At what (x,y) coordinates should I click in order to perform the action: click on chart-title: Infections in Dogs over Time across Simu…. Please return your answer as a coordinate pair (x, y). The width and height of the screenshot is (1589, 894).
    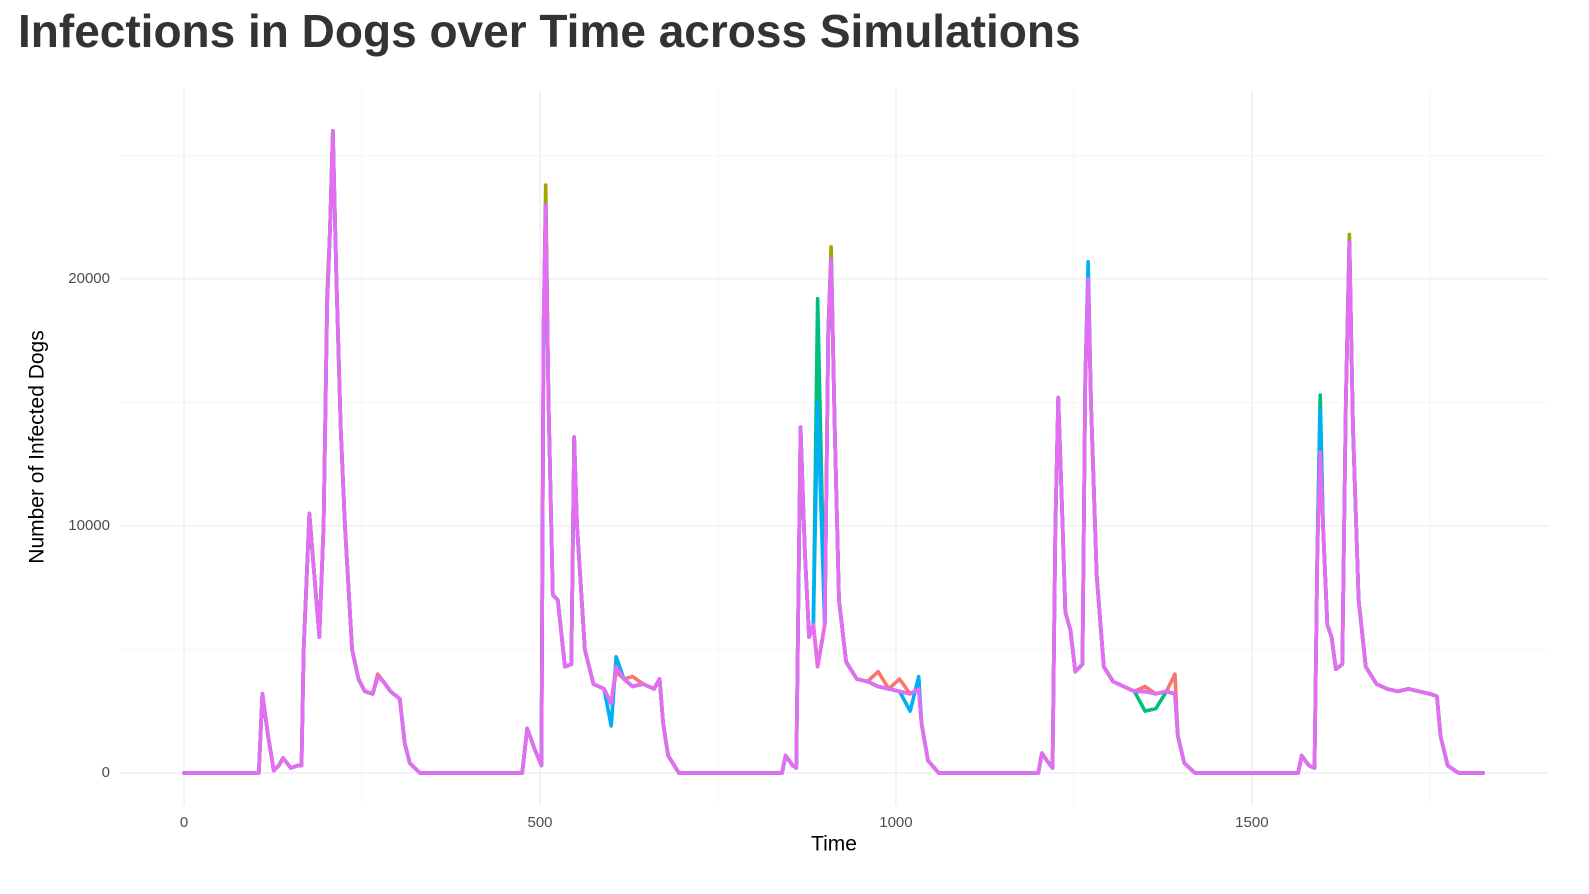
    Looking at the image, I should click on (549, 31).